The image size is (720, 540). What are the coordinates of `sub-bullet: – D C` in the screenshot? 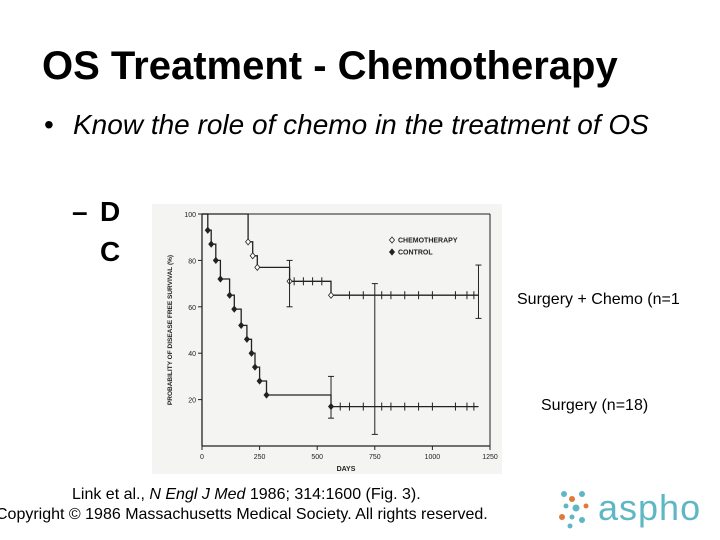 It's located at (96, 232).